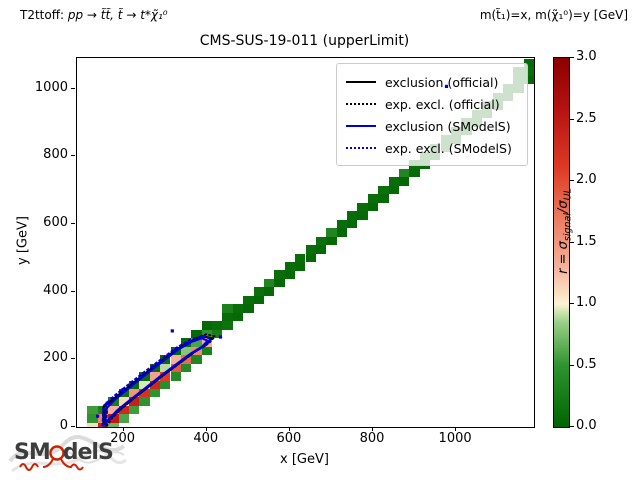 This screenshot has width=640, height=480. What do you see at coordinates (44, 15) in the screenshot?
I see `process-prefix: T2ttoff:` at bounding box center [44, 15].